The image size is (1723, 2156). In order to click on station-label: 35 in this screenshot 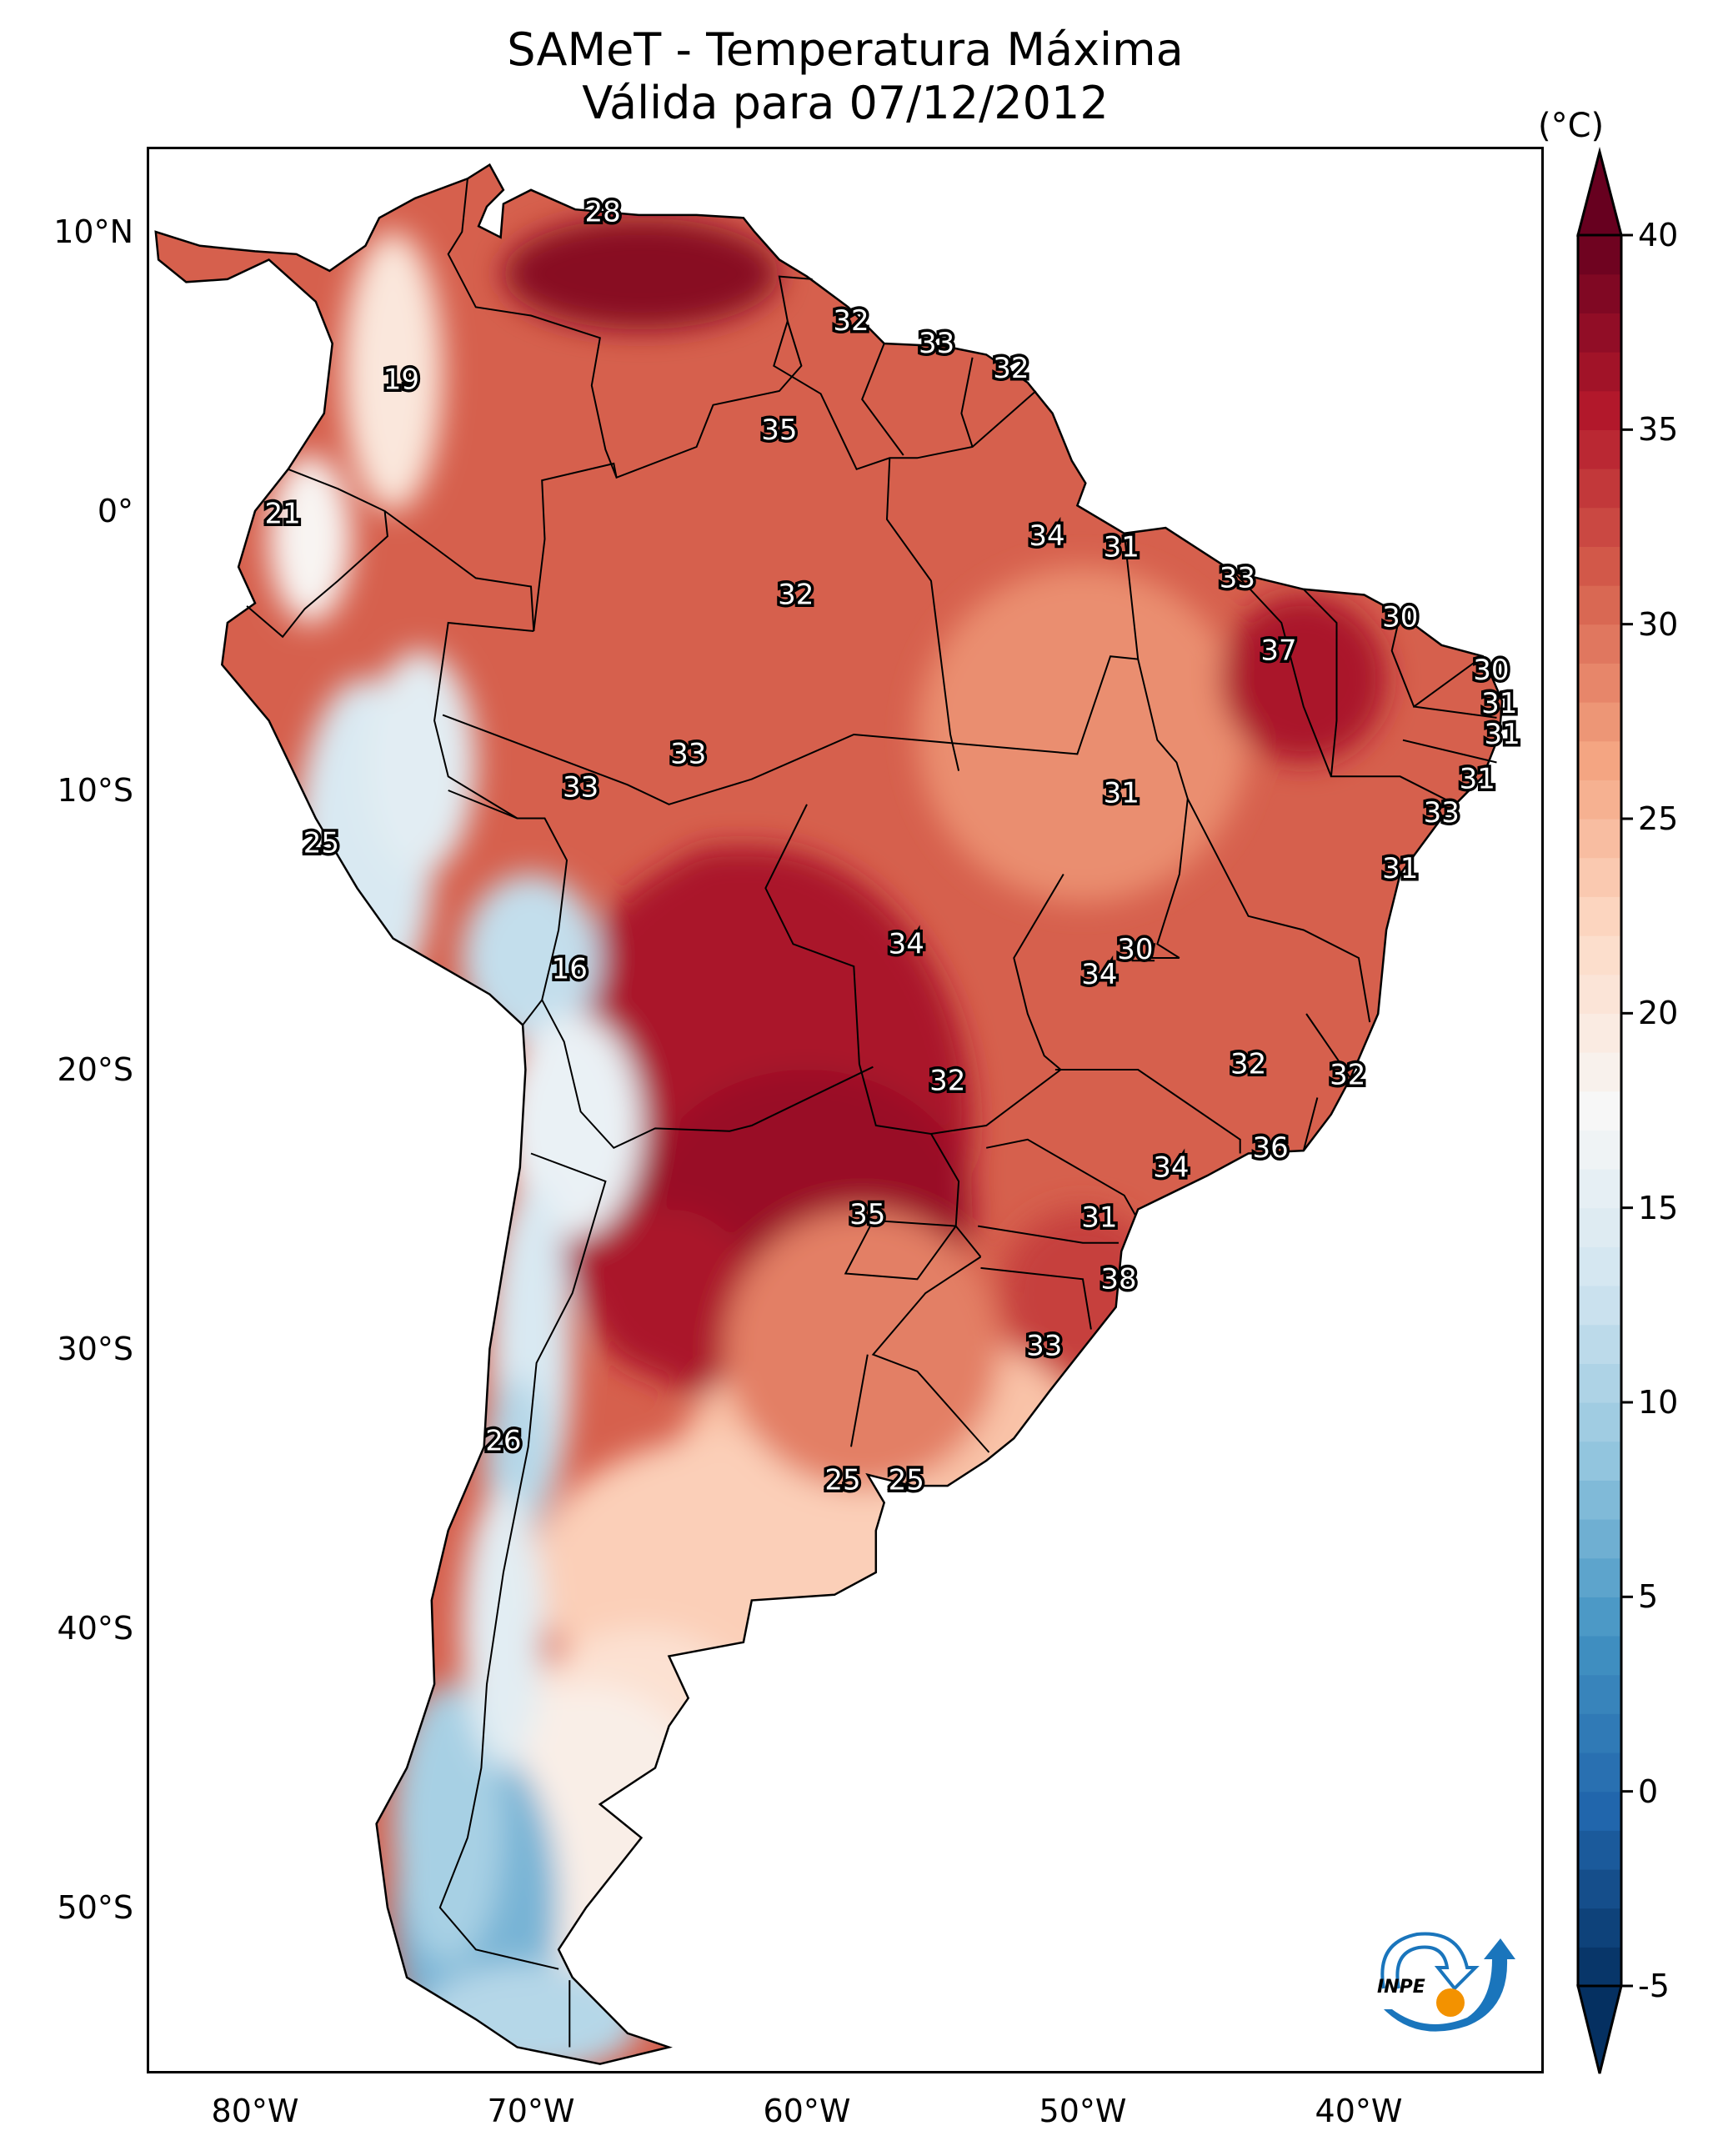, I will do `click(779, 431)`.